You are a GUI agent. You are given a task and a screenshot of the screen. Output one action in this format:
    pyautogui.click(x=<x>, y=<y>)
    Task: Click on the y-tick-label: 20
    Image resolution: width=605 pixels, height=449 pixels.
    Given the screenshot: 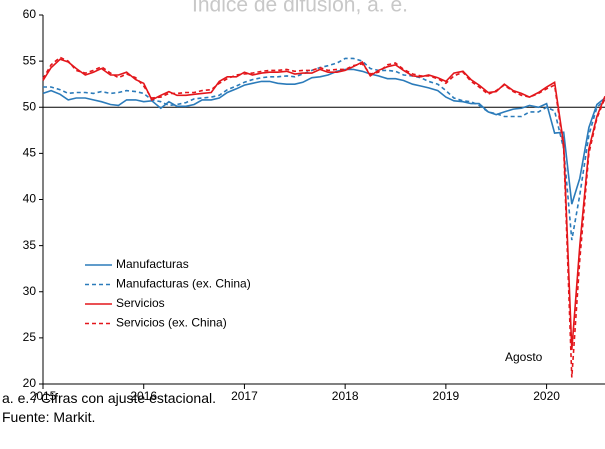 What is the action you would take?
    pyautogui.click(x=30, y=383)
    